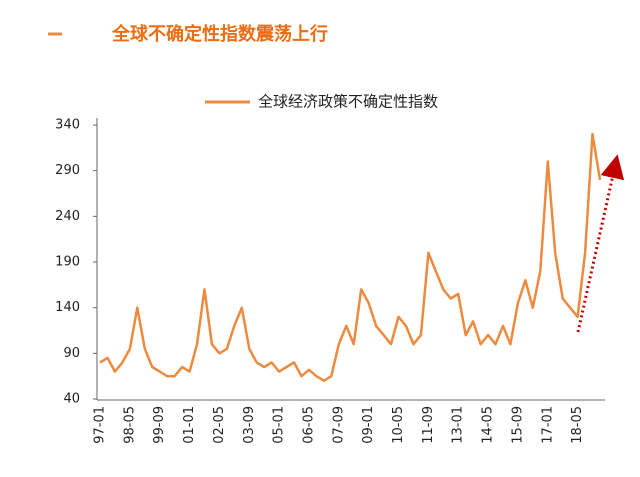  Describe the element at coordinates (100, 425) in the screenshot. I see `x-tick-label: 97-01` at that location.